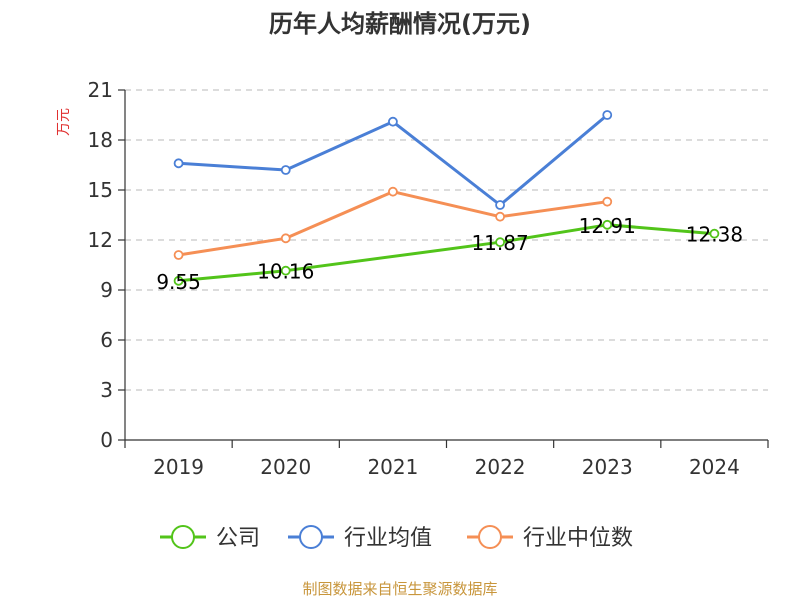 The image size is (800, 600). Describe the element at coordinates (183, 537) in the screenshot. I see `legend-marker-公司` at that location.